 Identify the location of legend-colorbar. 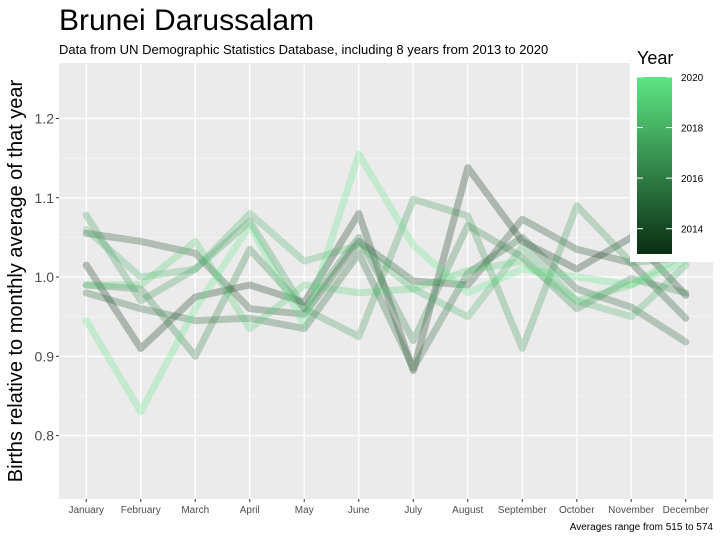
(654, 165).